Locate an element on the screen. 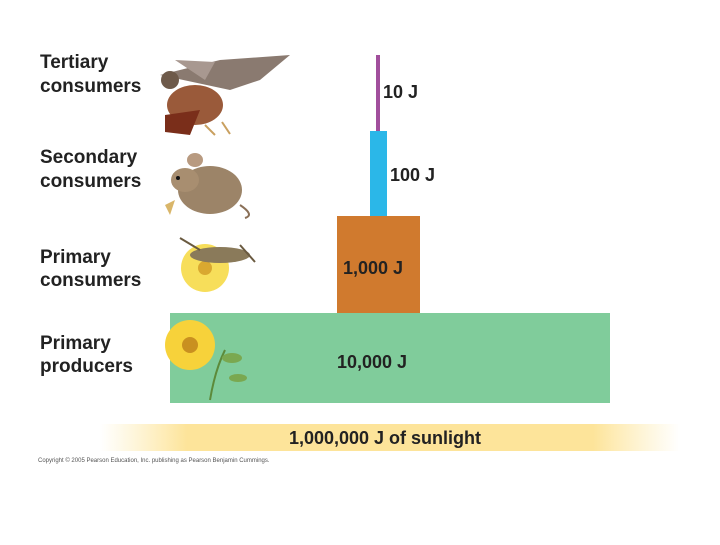 The image size is (720, 545). mouse-illustration is located at coordinates (207, 186).